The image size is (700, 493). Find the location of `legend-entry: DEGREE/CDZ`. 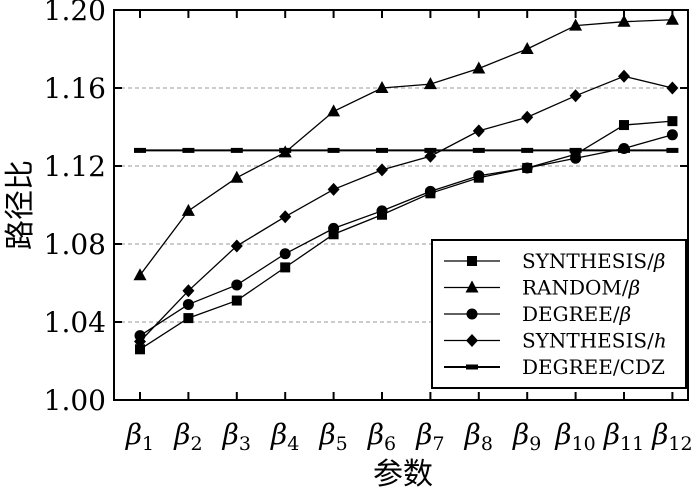

legend-entry: DEGREE/CDZ is located at coordinates (554, 367).